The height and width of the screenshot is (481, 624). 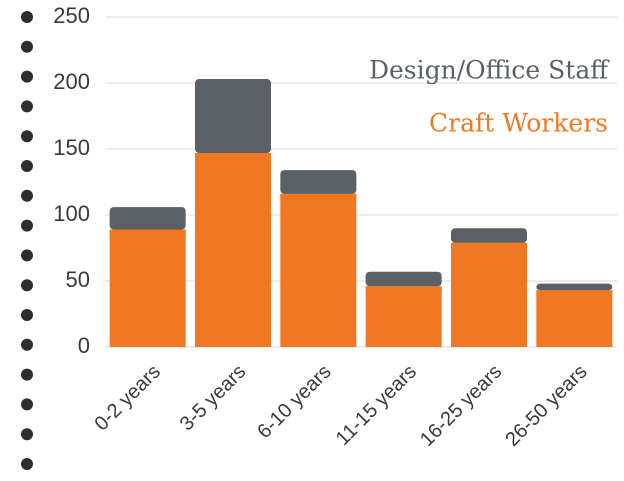 I want to click on y-tick-label: 50, so click(x=78, y=279).